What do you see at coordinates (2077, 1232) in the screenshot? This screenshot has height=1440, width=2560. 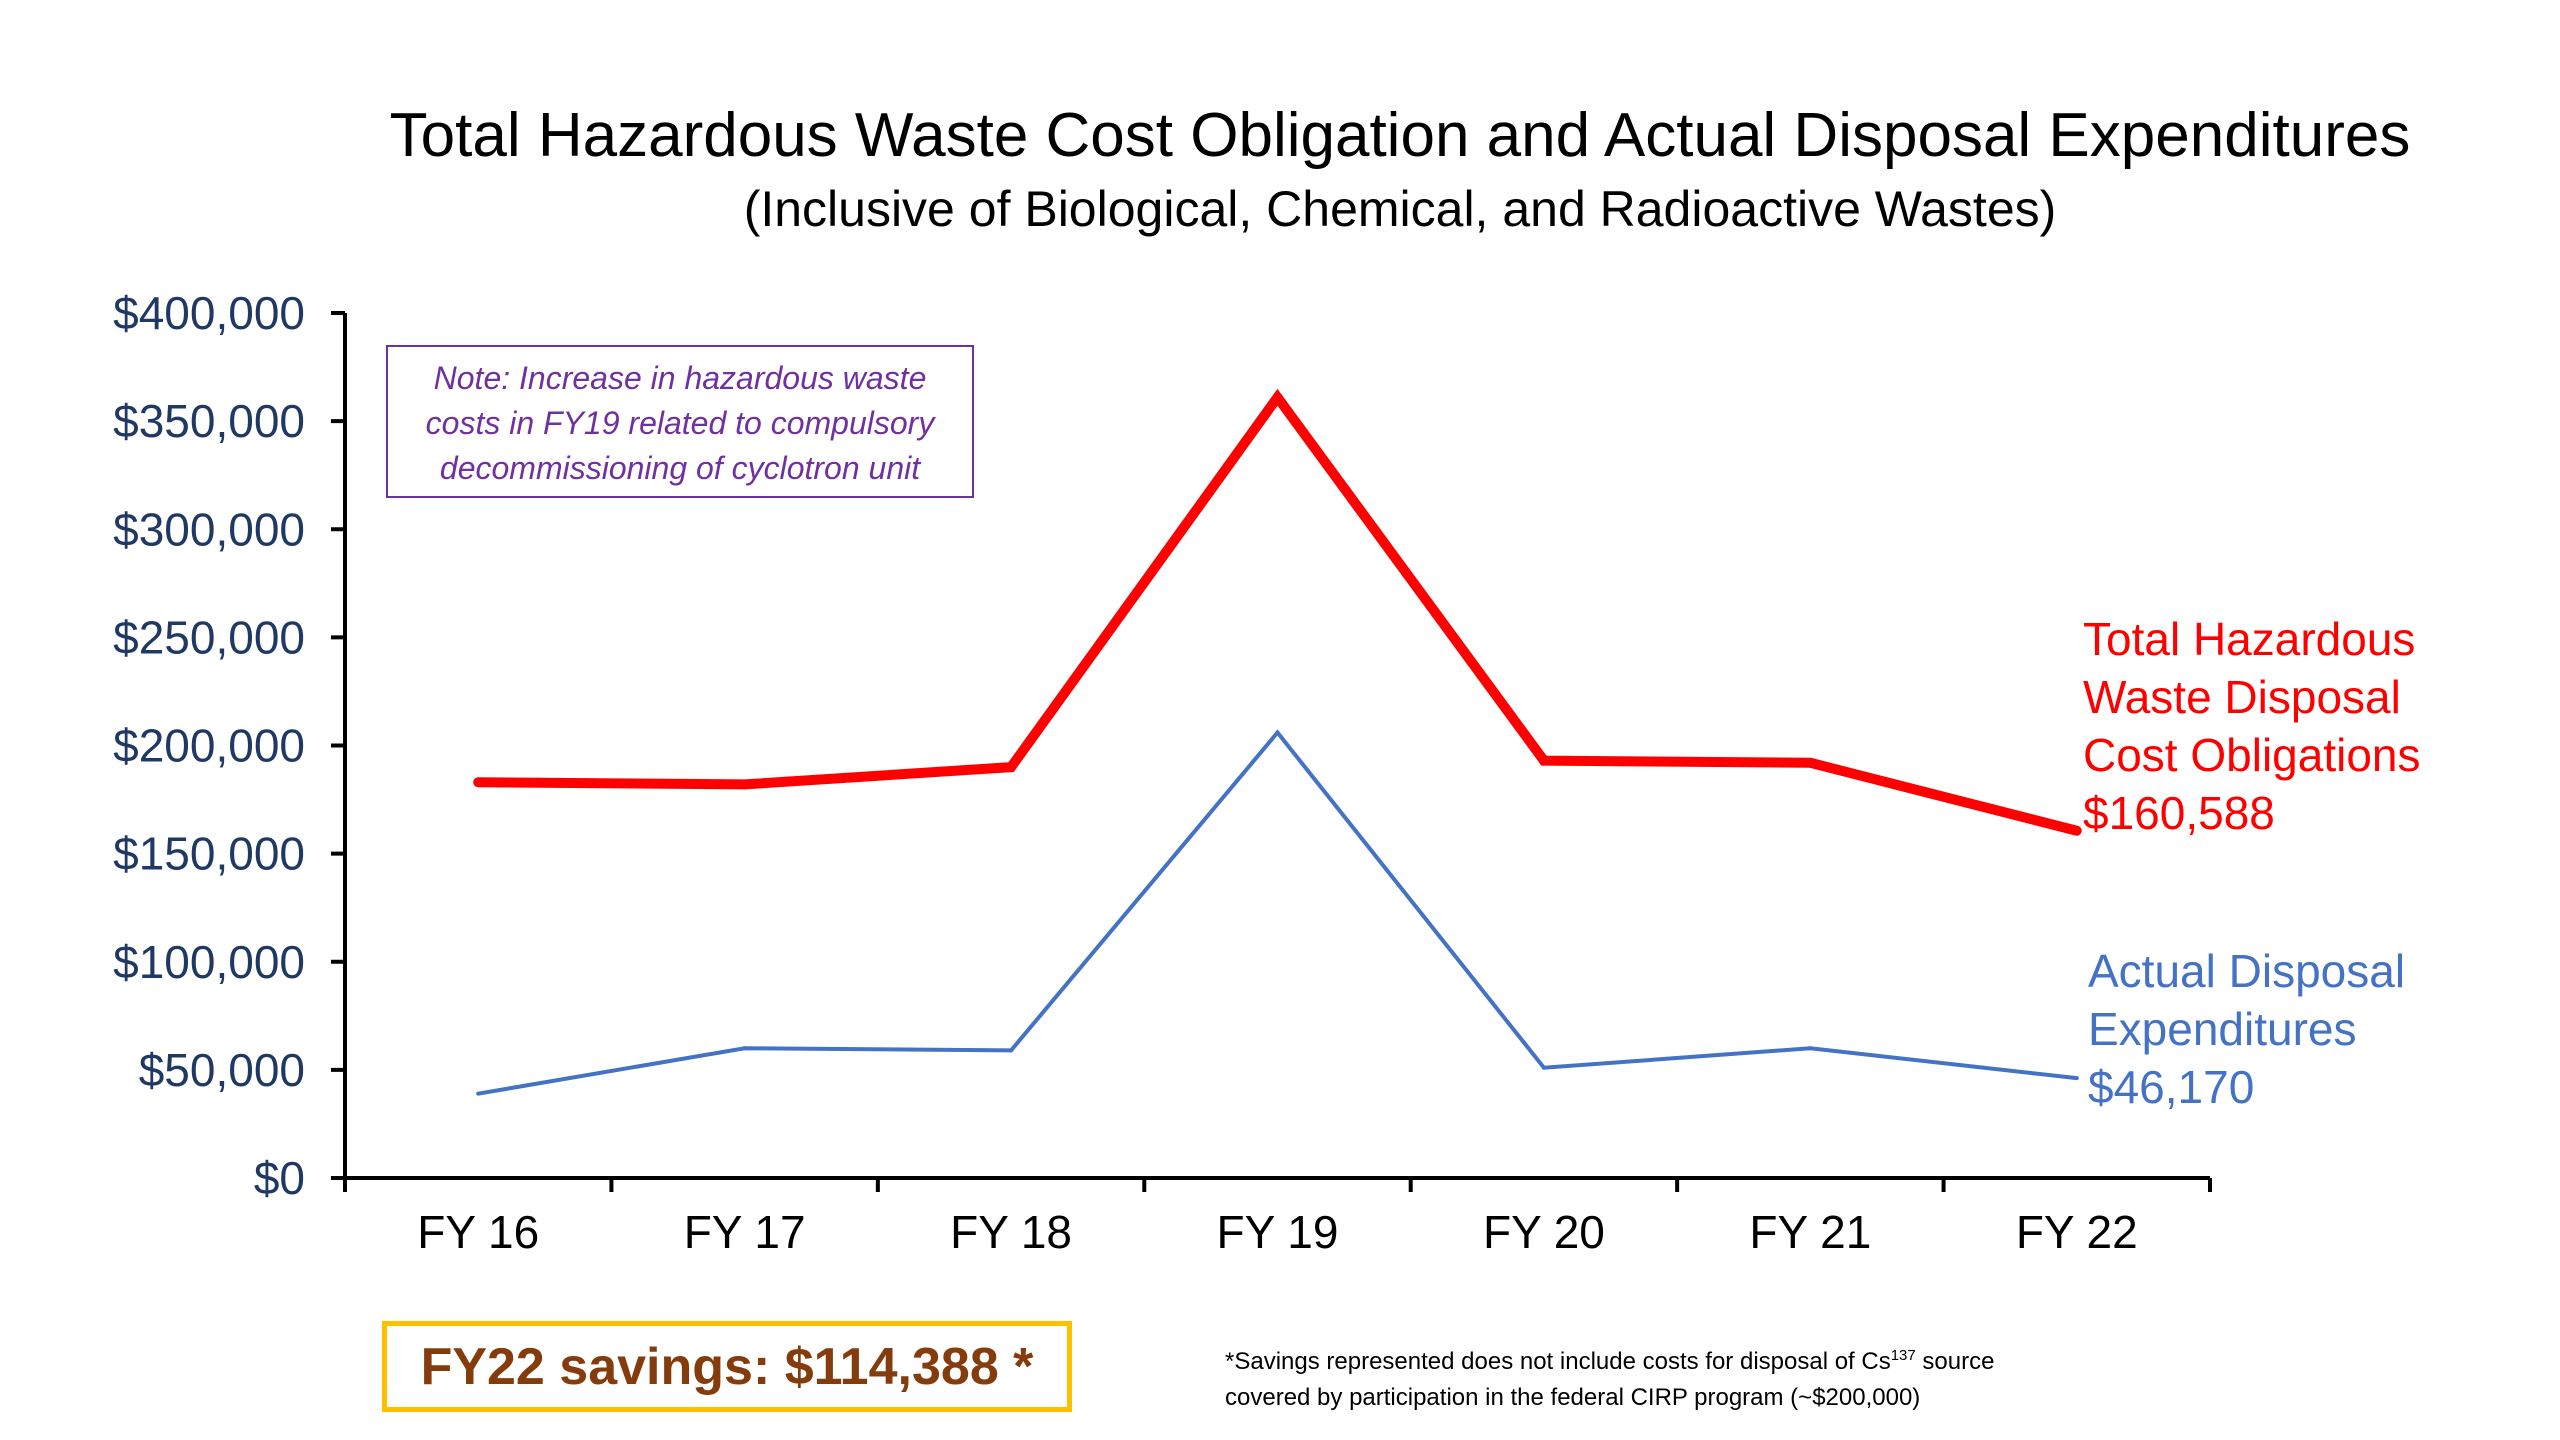 I see `x-tick-label: FY 22` at bounding box center [2077, 1232].